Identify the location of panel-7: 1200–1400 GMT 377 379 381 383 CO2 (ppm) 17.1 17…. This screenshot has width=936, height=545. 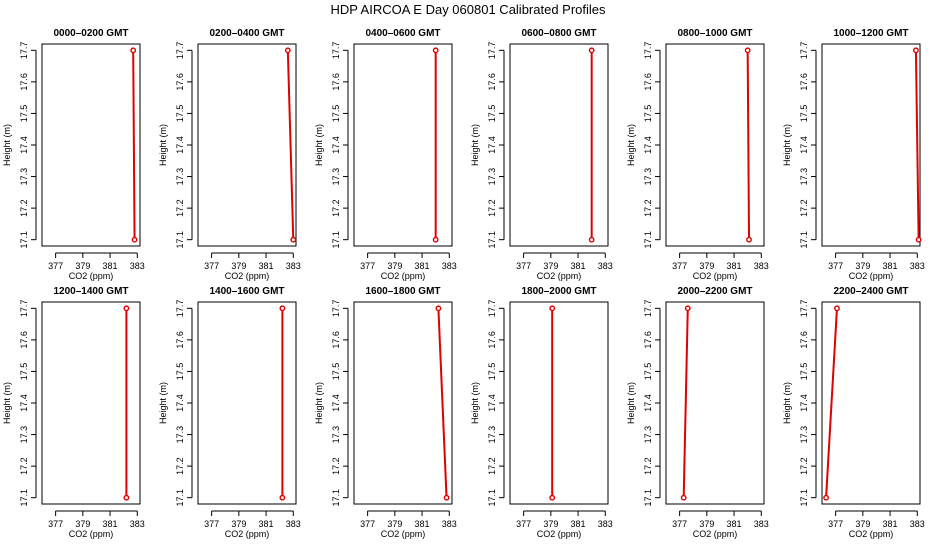
(73, 412).